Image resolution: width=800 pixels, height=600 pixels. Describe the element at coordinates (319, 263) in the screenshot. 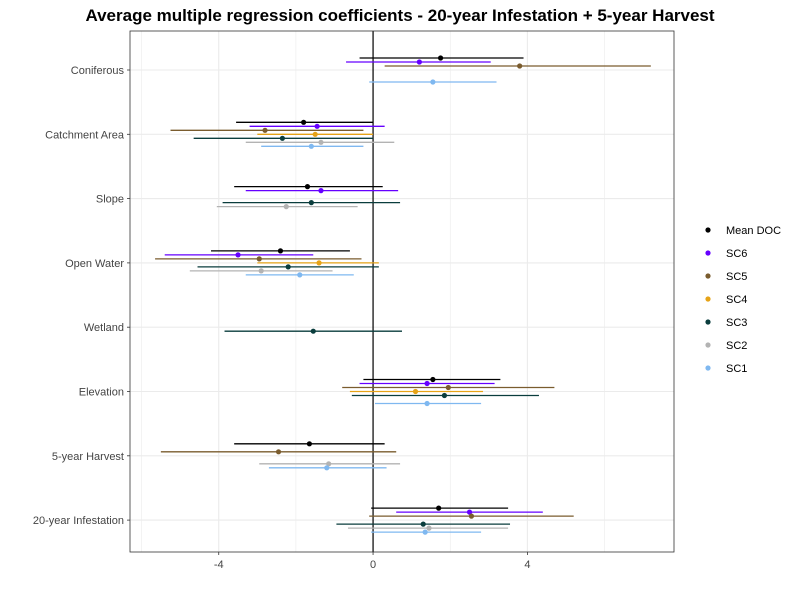

I see `point-sc4-open-water` at that location.